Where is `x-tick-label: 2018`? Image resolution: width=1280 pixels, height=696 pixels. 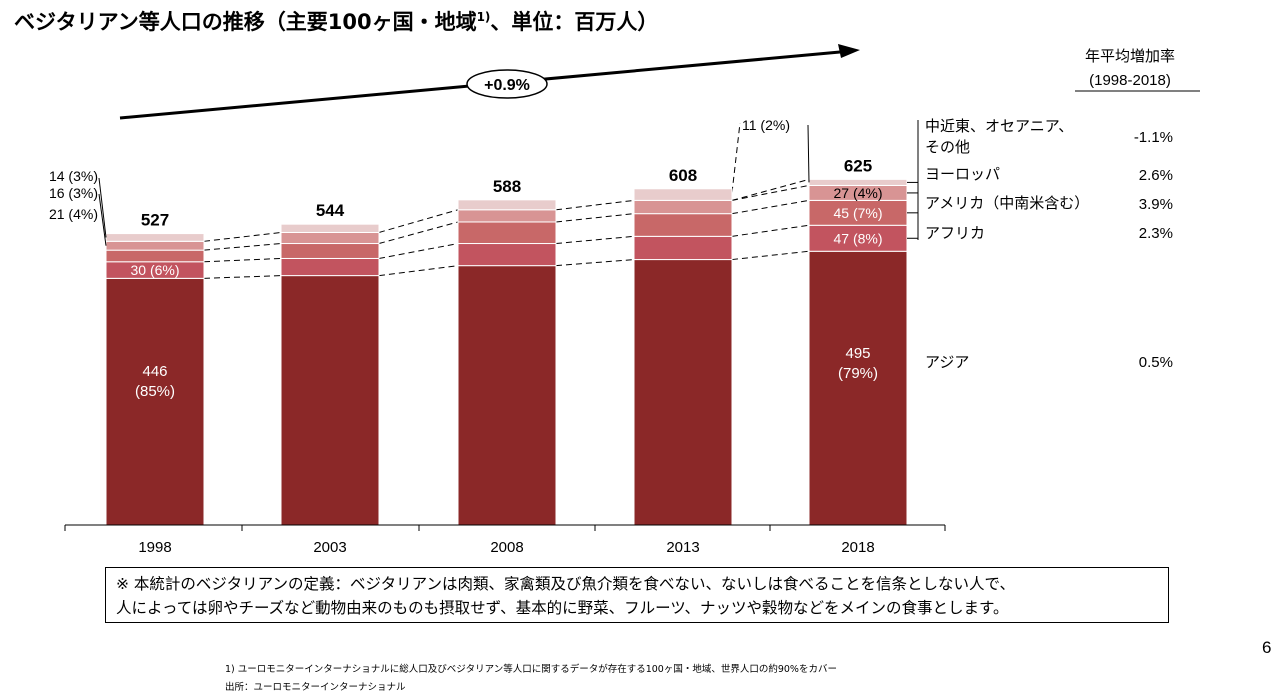 x-tick-label: 2018 is located at coordinates (857, 547).